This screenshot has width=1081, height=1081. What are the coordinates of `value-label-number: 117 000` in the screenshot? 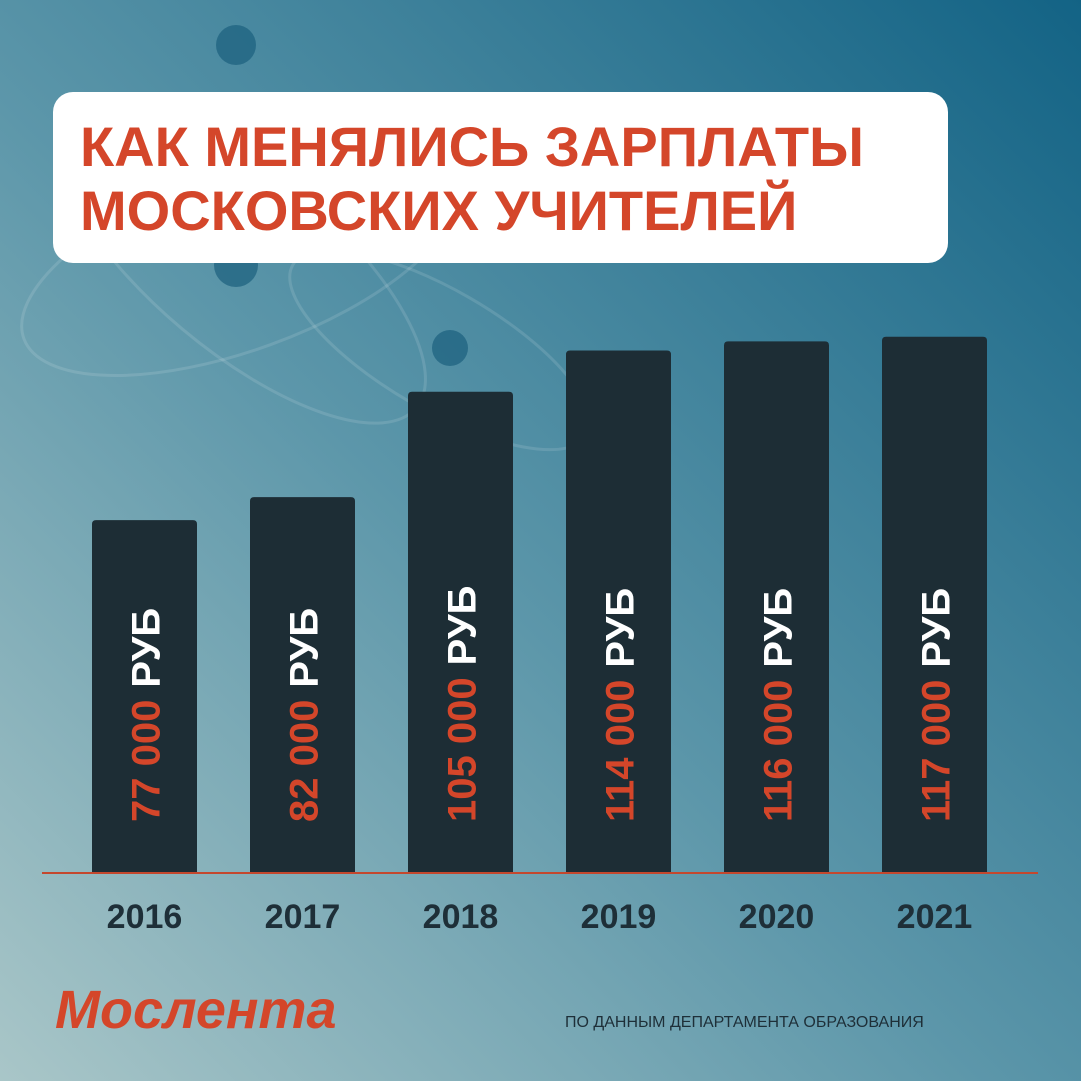 It's located at (937, 751).